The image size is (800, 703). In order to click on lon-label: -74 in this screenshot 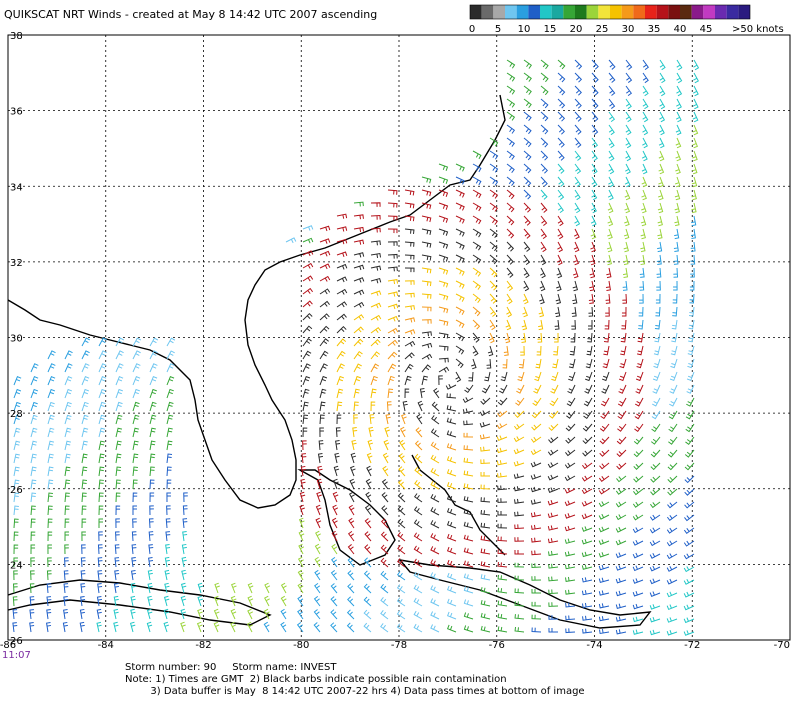, I will do `click(594, 645)`.